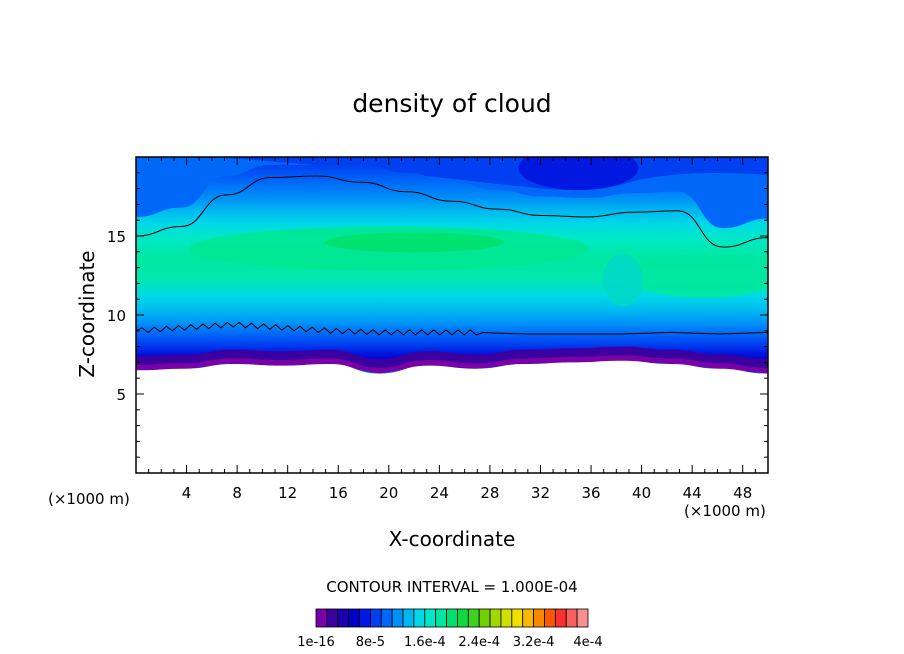 This screenshot has width=904, height=654. I want to click on colorbar-label: 1e-16, so click(316, 642).